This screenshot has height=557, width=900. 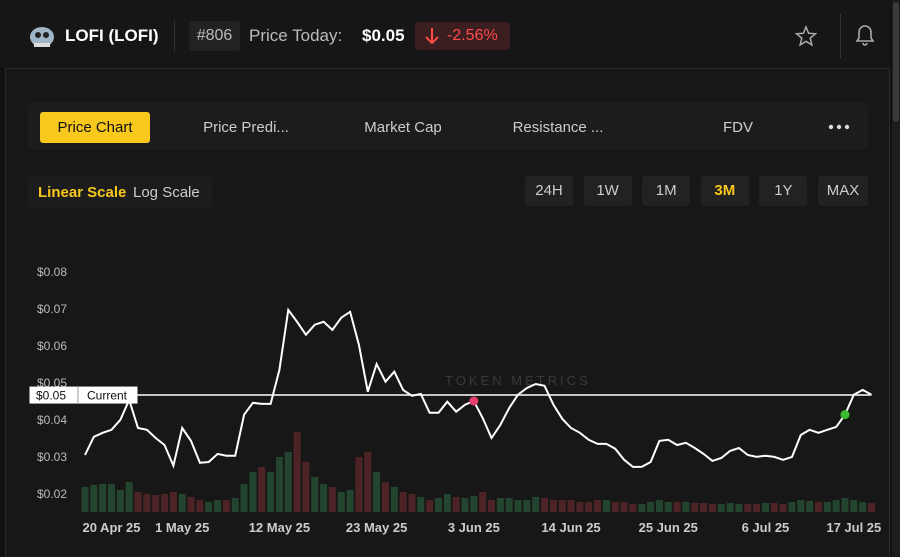 What do you see at coordinates (668, 527) in the screenshot?
I see `x-tick-label: 25 Jun 25` at bounding box center [668, 527].